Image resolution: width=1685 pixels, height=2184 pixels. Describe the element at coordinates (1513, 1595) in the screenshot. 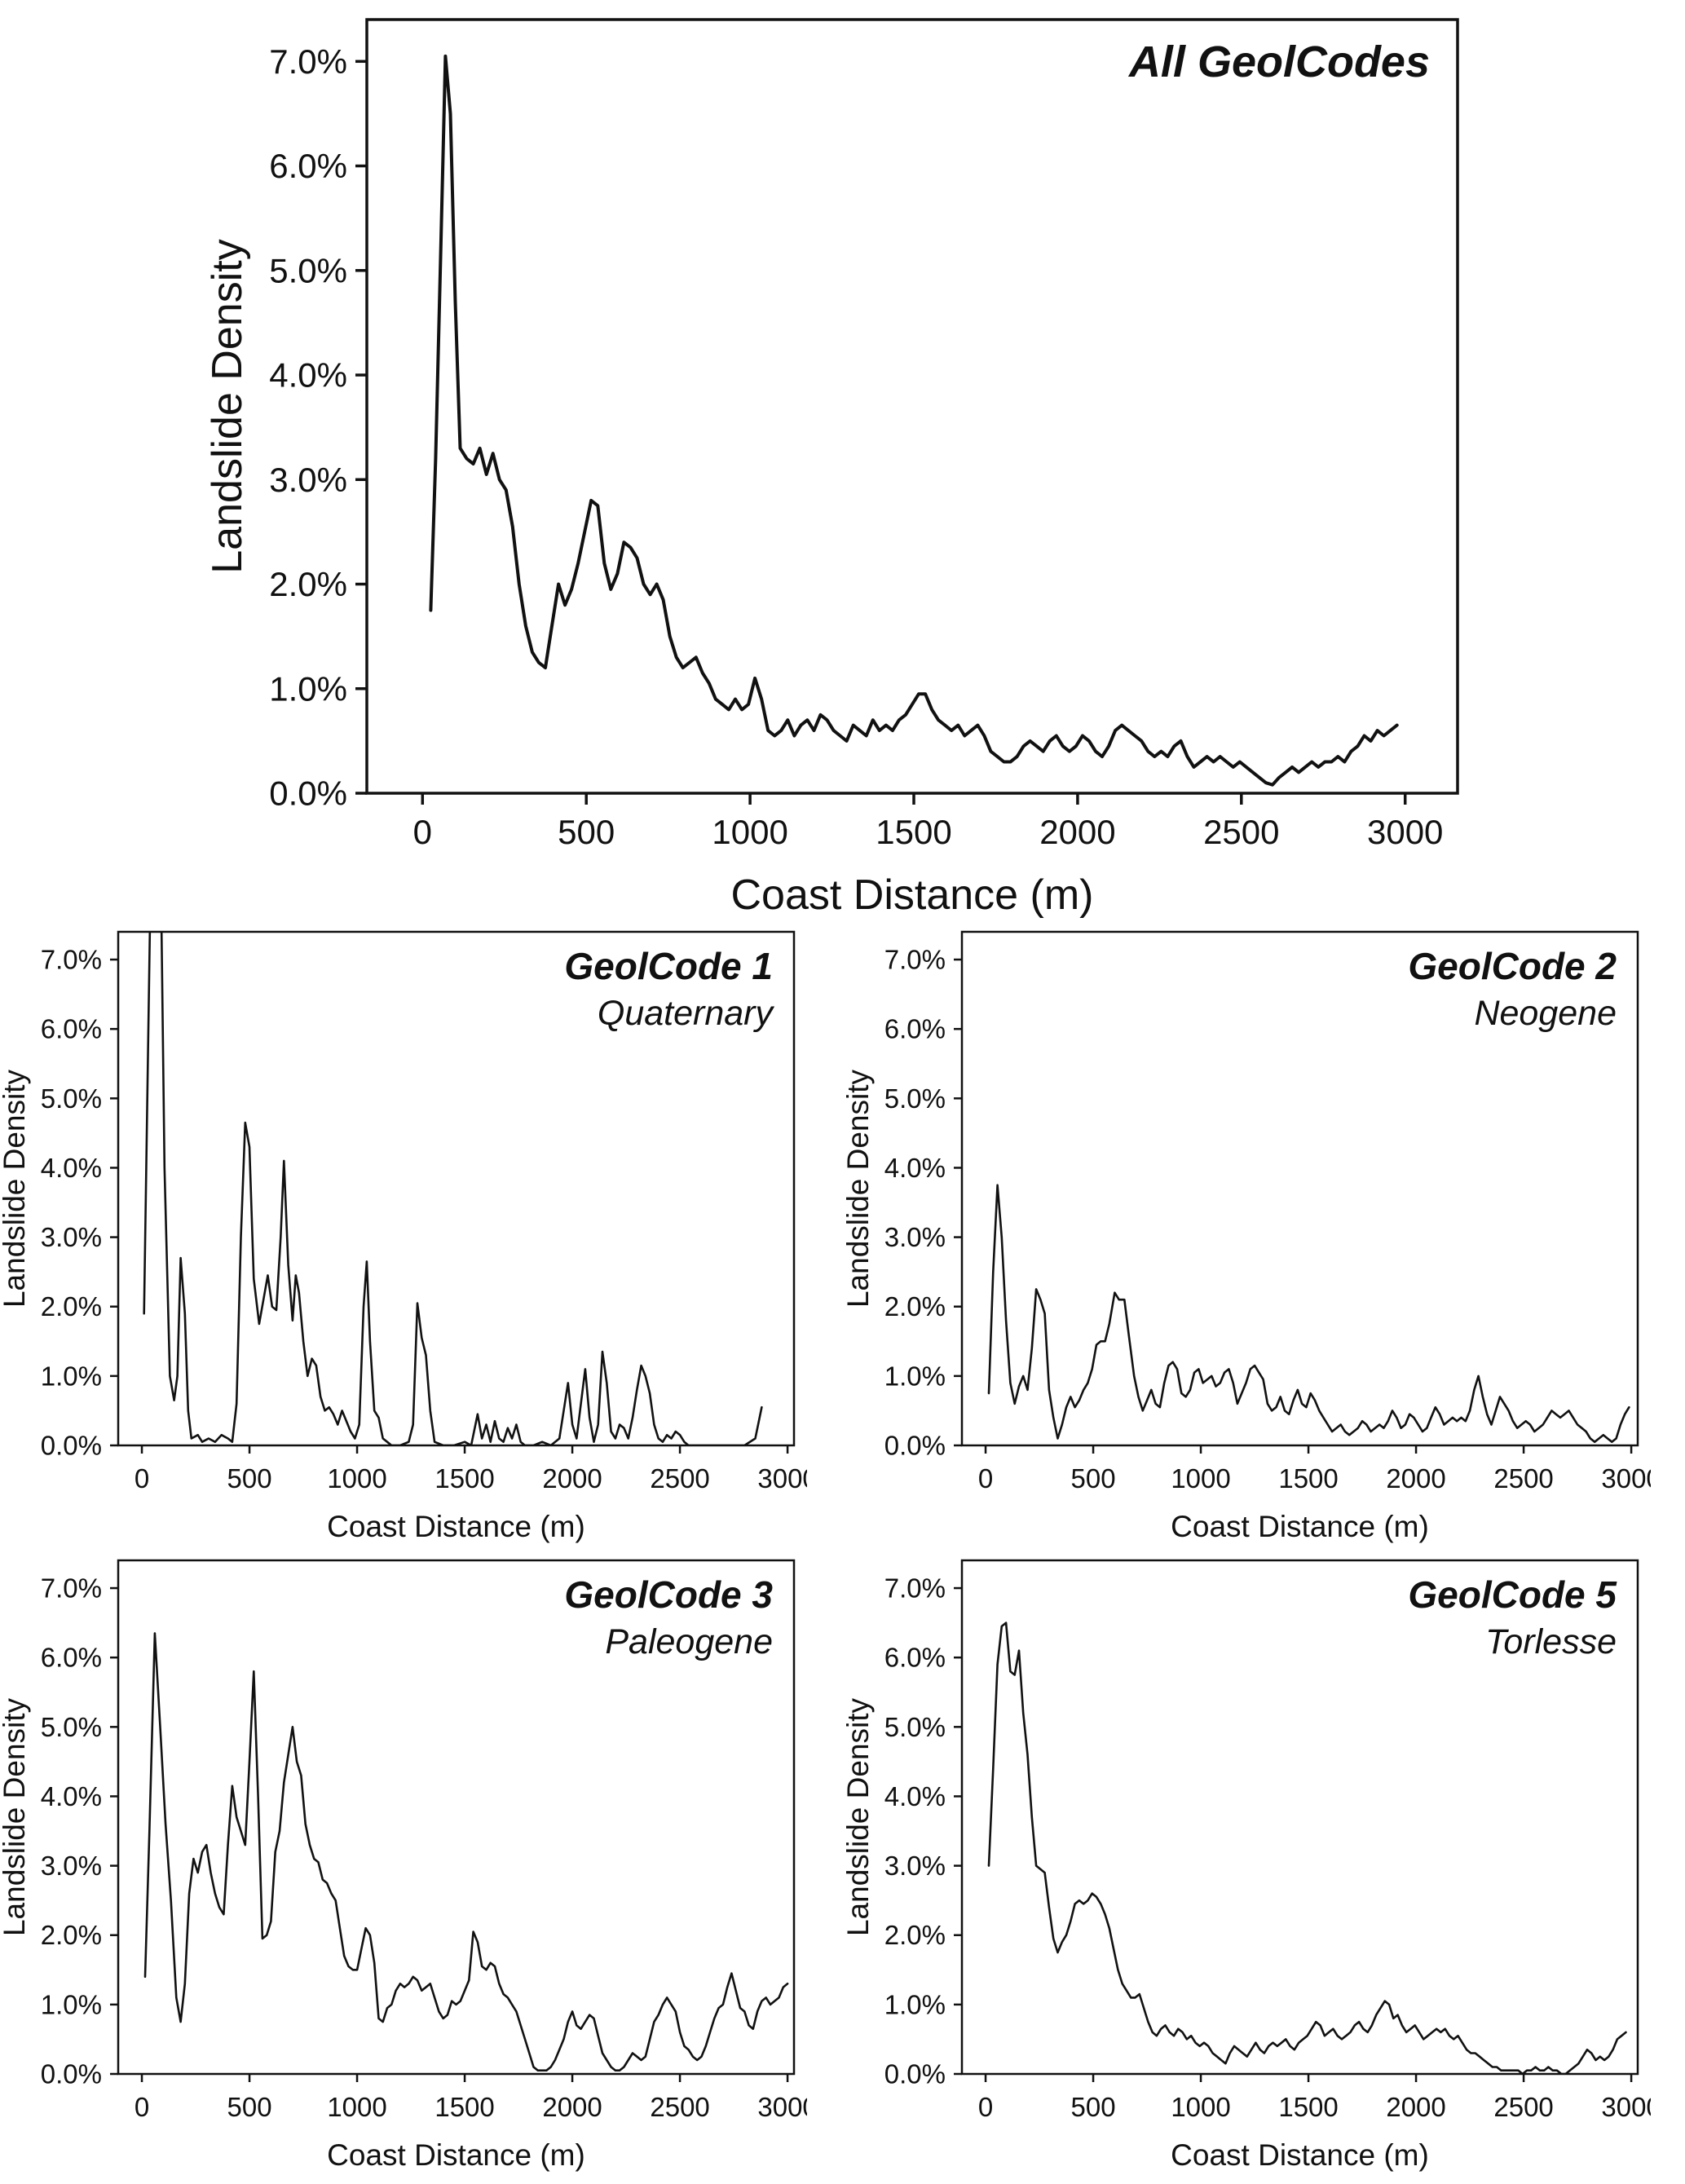

I see `chart-title: GeolCode 5` at that location.